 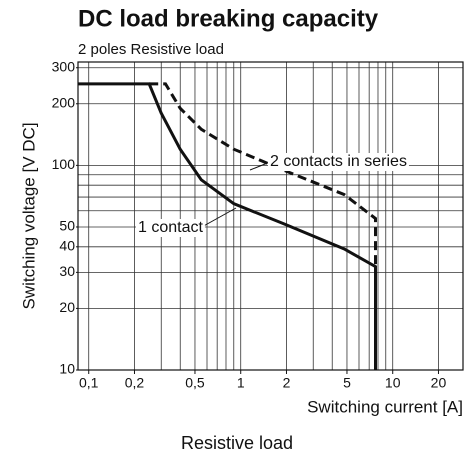 What do you see at coordinates (347, 383) in the screenshot?
I see `x-tick-label: 5` at bounding box center [347, 383].